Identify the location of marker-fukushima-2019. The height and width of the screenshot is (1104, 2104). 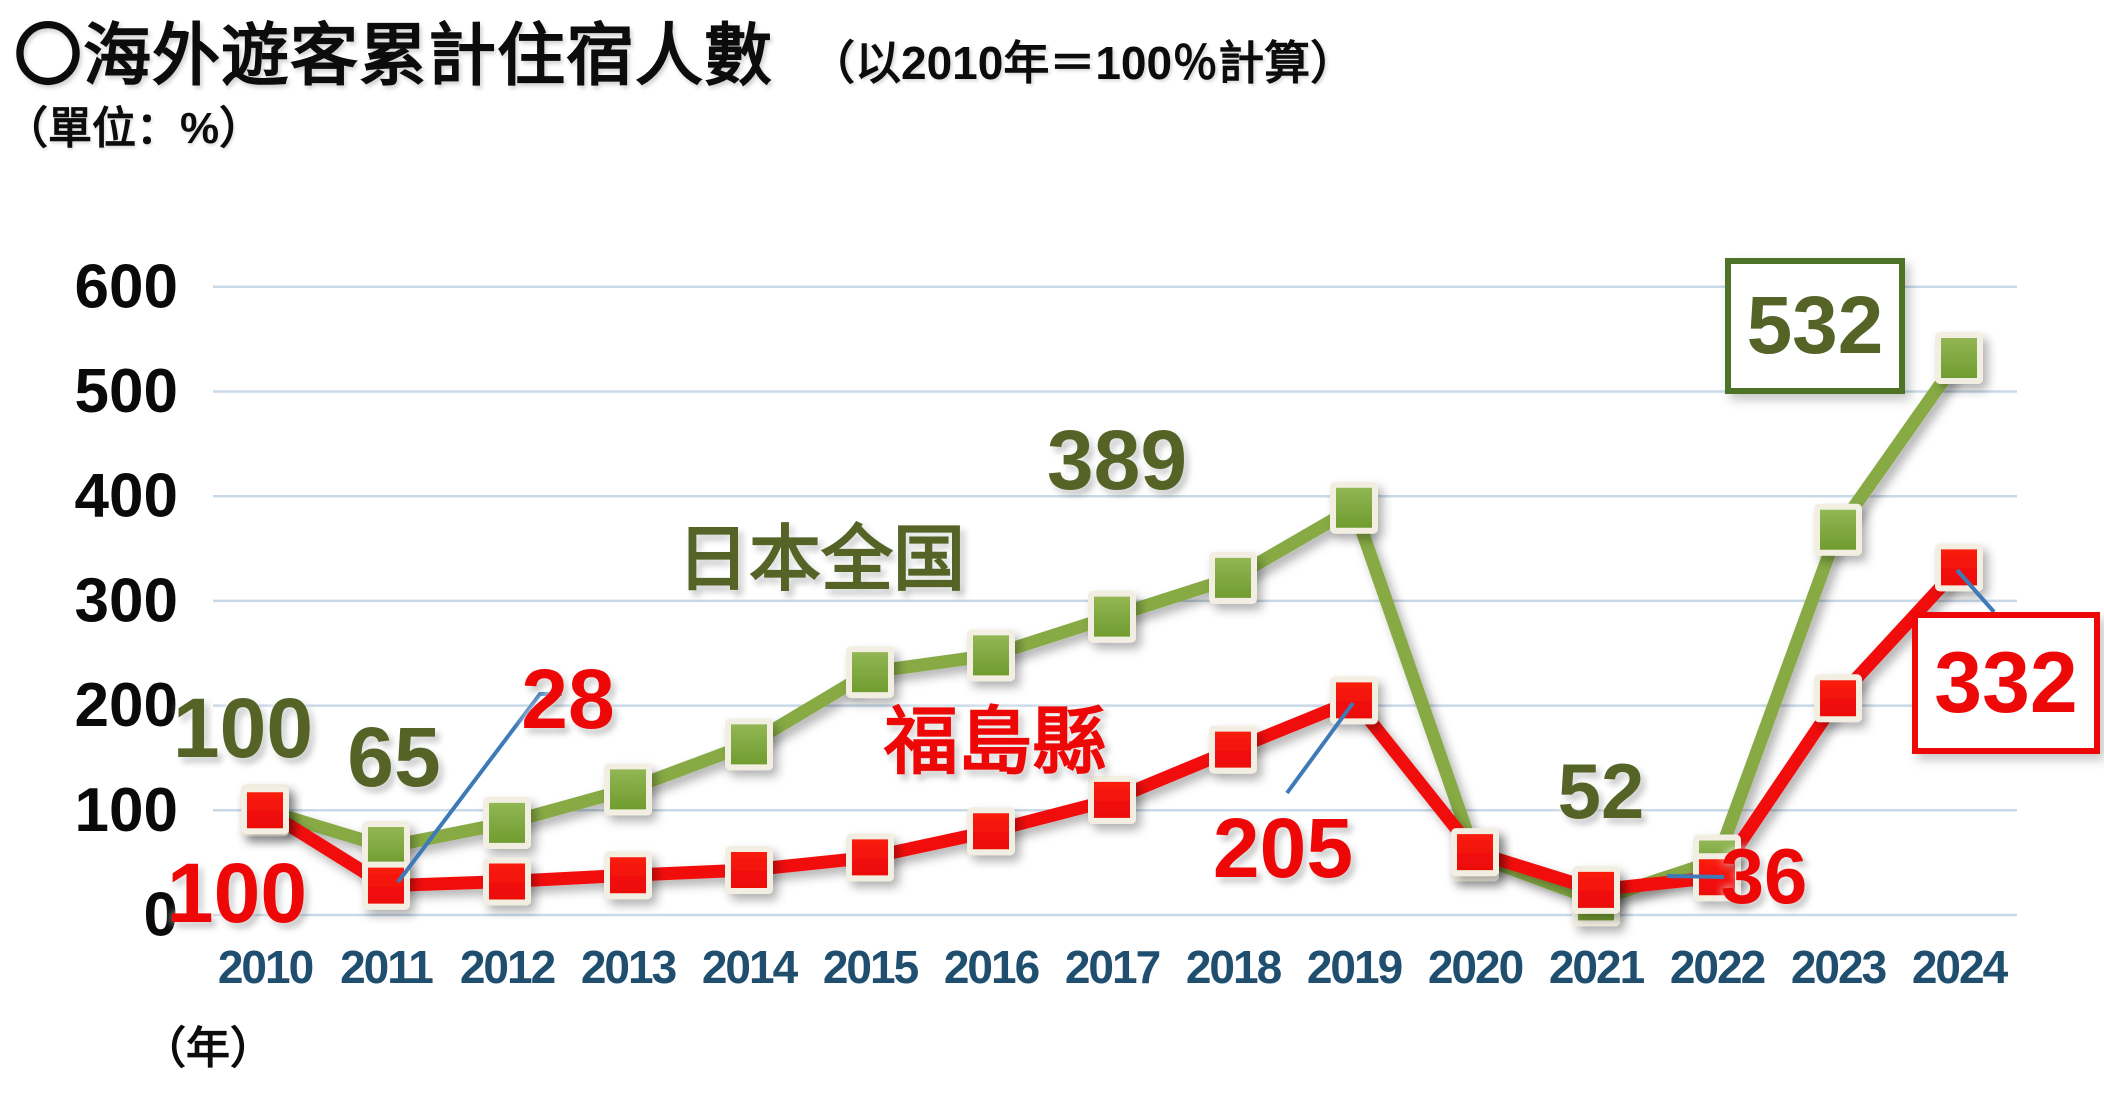
(1354, 700).